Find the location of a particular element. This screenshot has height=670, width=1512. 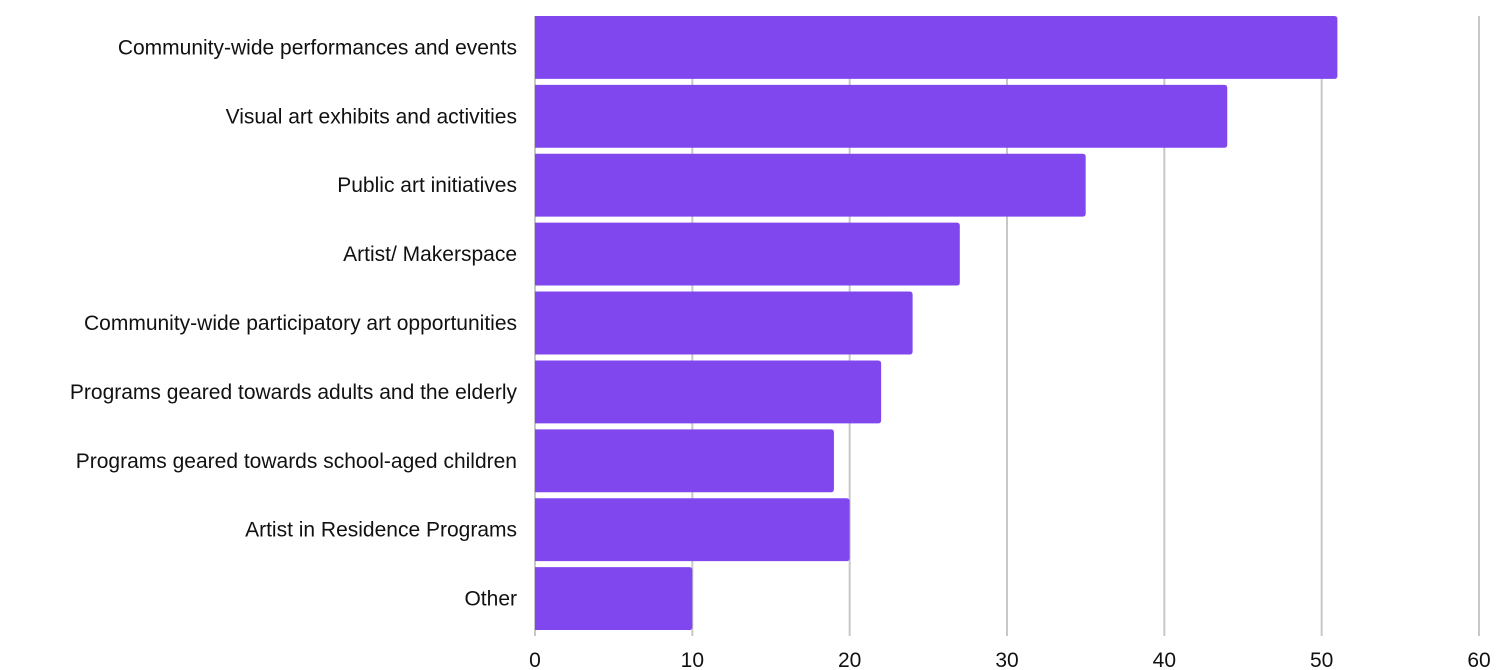

category-label-3: Public art initiatives is located at coordinates (427, 185).